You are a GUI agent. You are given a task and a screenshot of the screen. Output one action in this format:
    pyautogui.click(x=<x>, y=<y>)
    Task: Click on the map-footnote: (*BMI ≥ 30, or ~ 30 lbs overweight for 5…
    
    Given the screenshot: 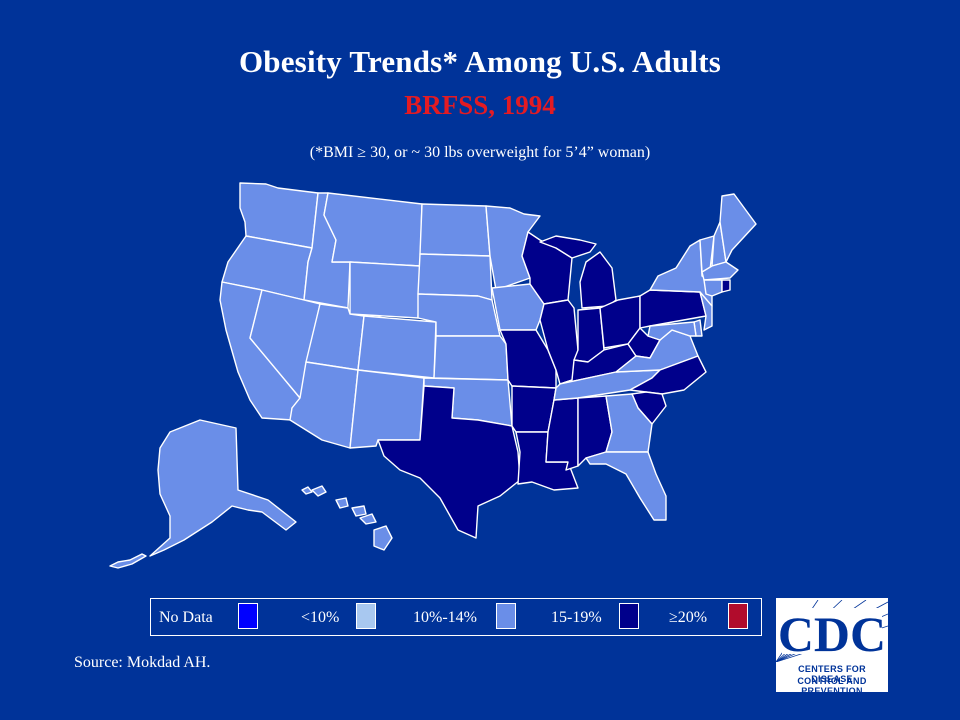 What is the action you would take?
    pyautogui.click(x=480, y=152)
    